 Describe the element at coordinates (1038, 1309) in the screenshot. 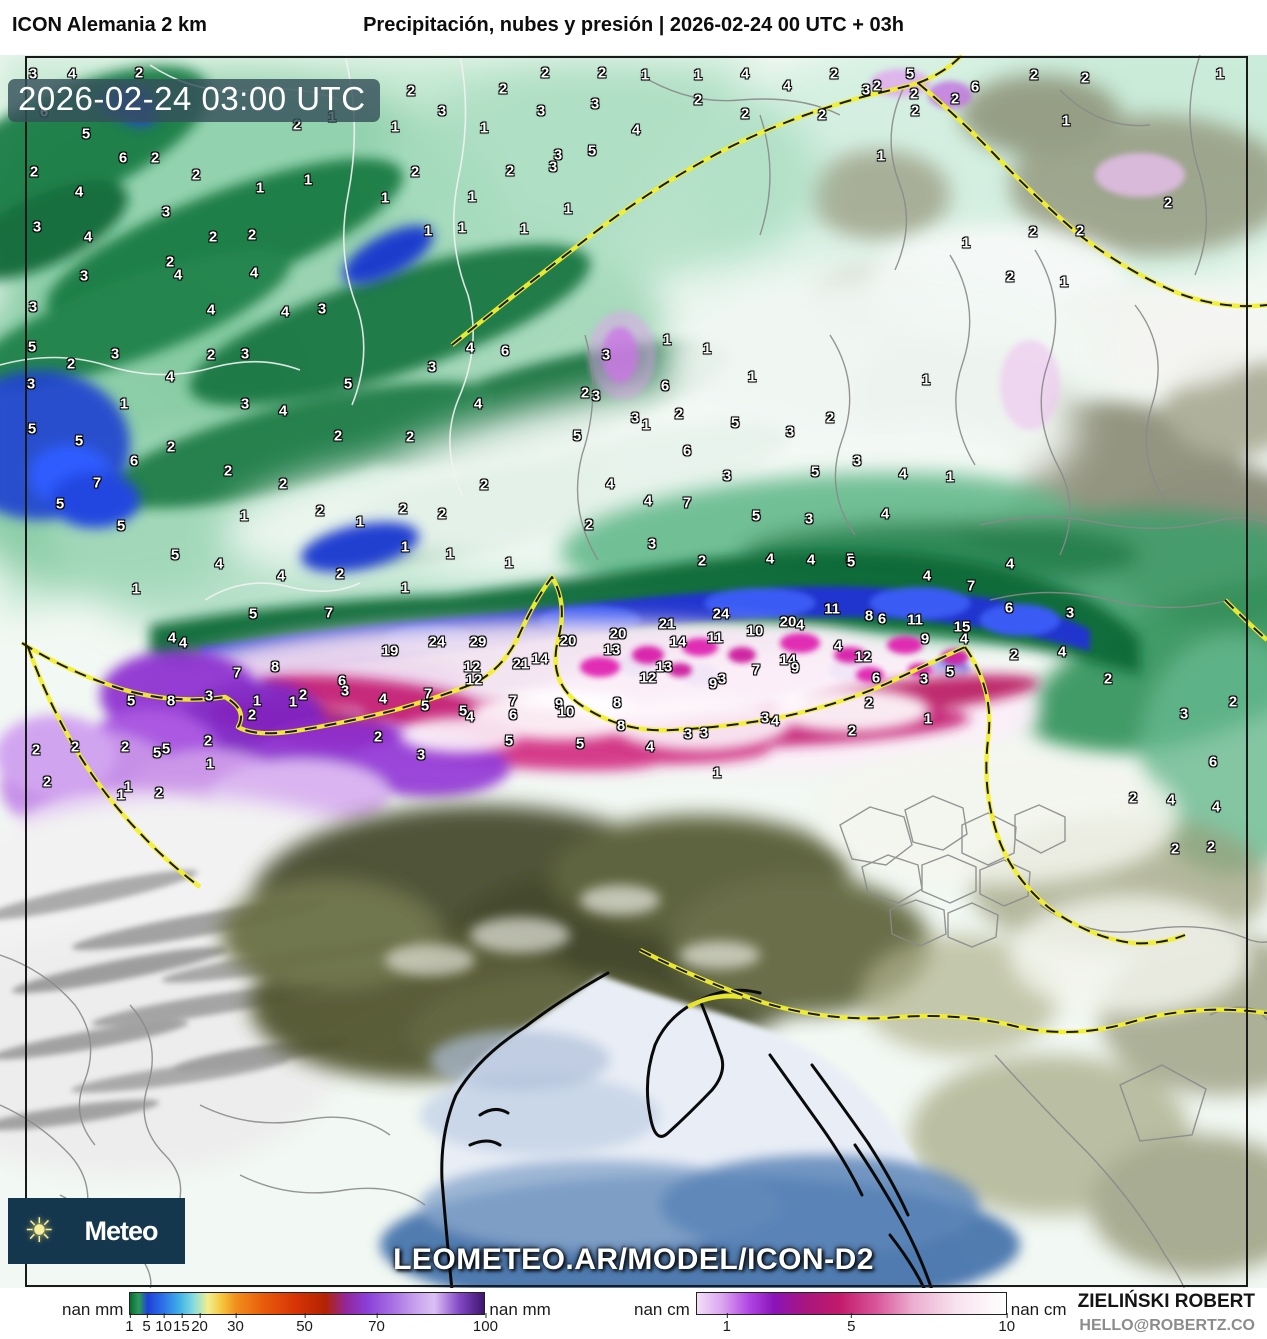

I see `legend-cm-unit-right: nan cm` at that location.